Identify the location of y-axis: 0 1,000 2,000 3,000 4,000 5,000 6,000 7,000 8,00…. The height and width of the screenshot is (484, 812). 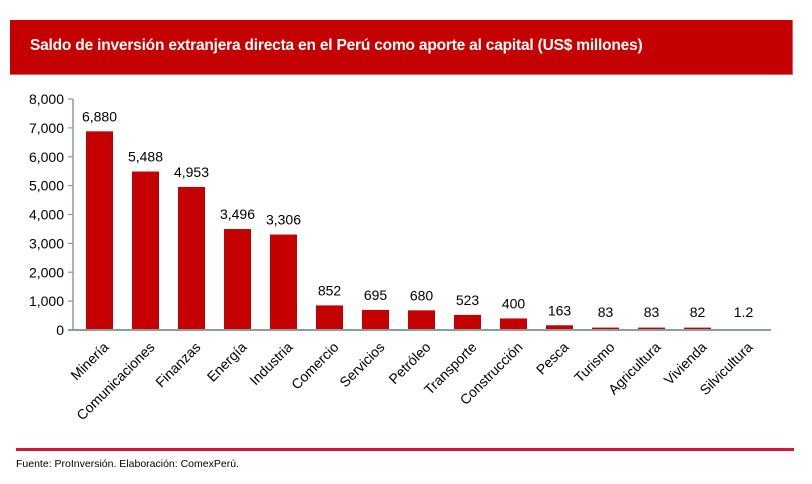
(51, 214).